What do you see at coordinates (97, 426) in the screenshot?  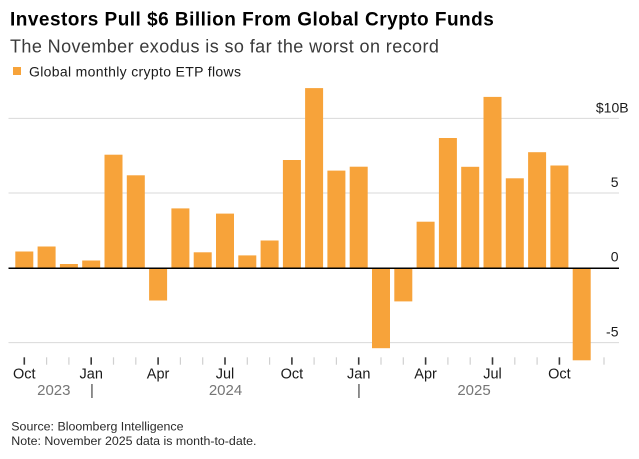 I see `svg-text: Source: Bloomberg Intelligence` at bounding box center [97, 426].